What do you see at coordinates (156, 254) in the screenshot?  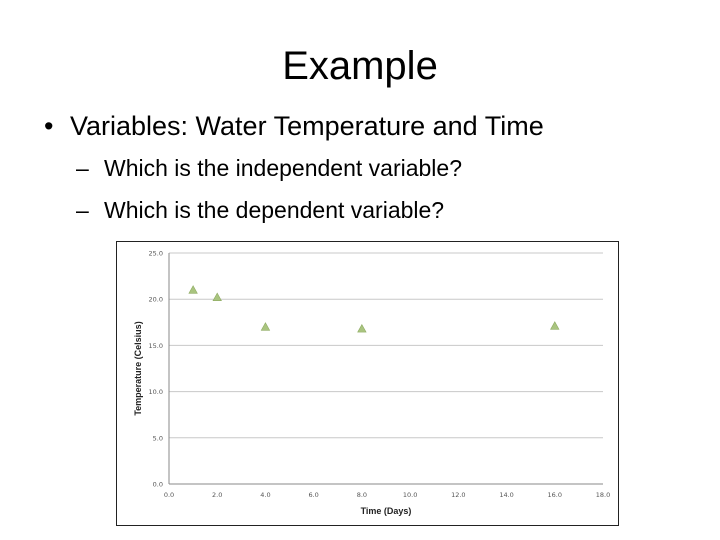 I see `y-tick-label: 25.0` at bounding box center [156, 254].